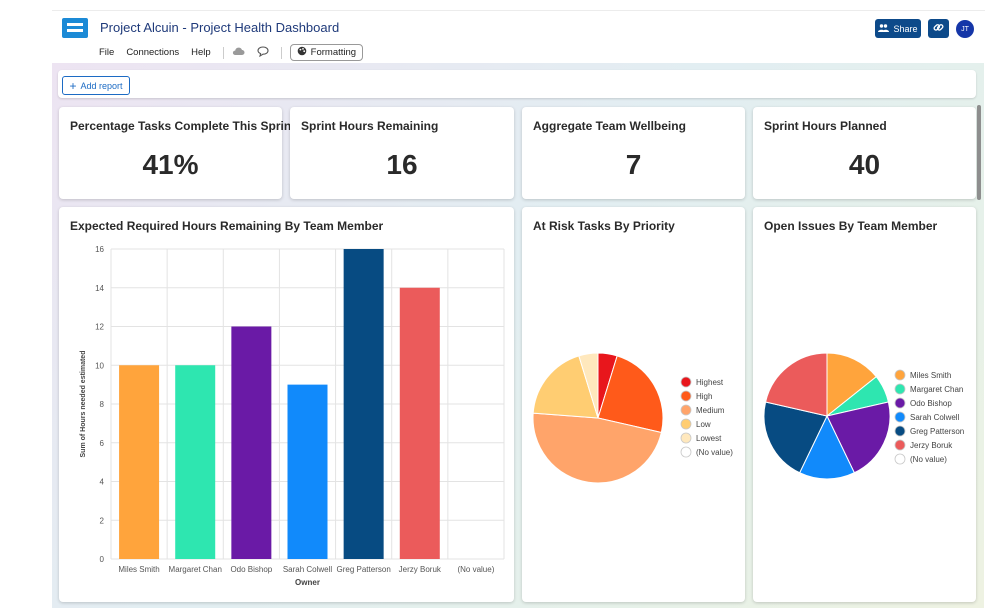  Describe the element at coordinates (302, 52) in the screenshot. I see `palette-icon` at that location.